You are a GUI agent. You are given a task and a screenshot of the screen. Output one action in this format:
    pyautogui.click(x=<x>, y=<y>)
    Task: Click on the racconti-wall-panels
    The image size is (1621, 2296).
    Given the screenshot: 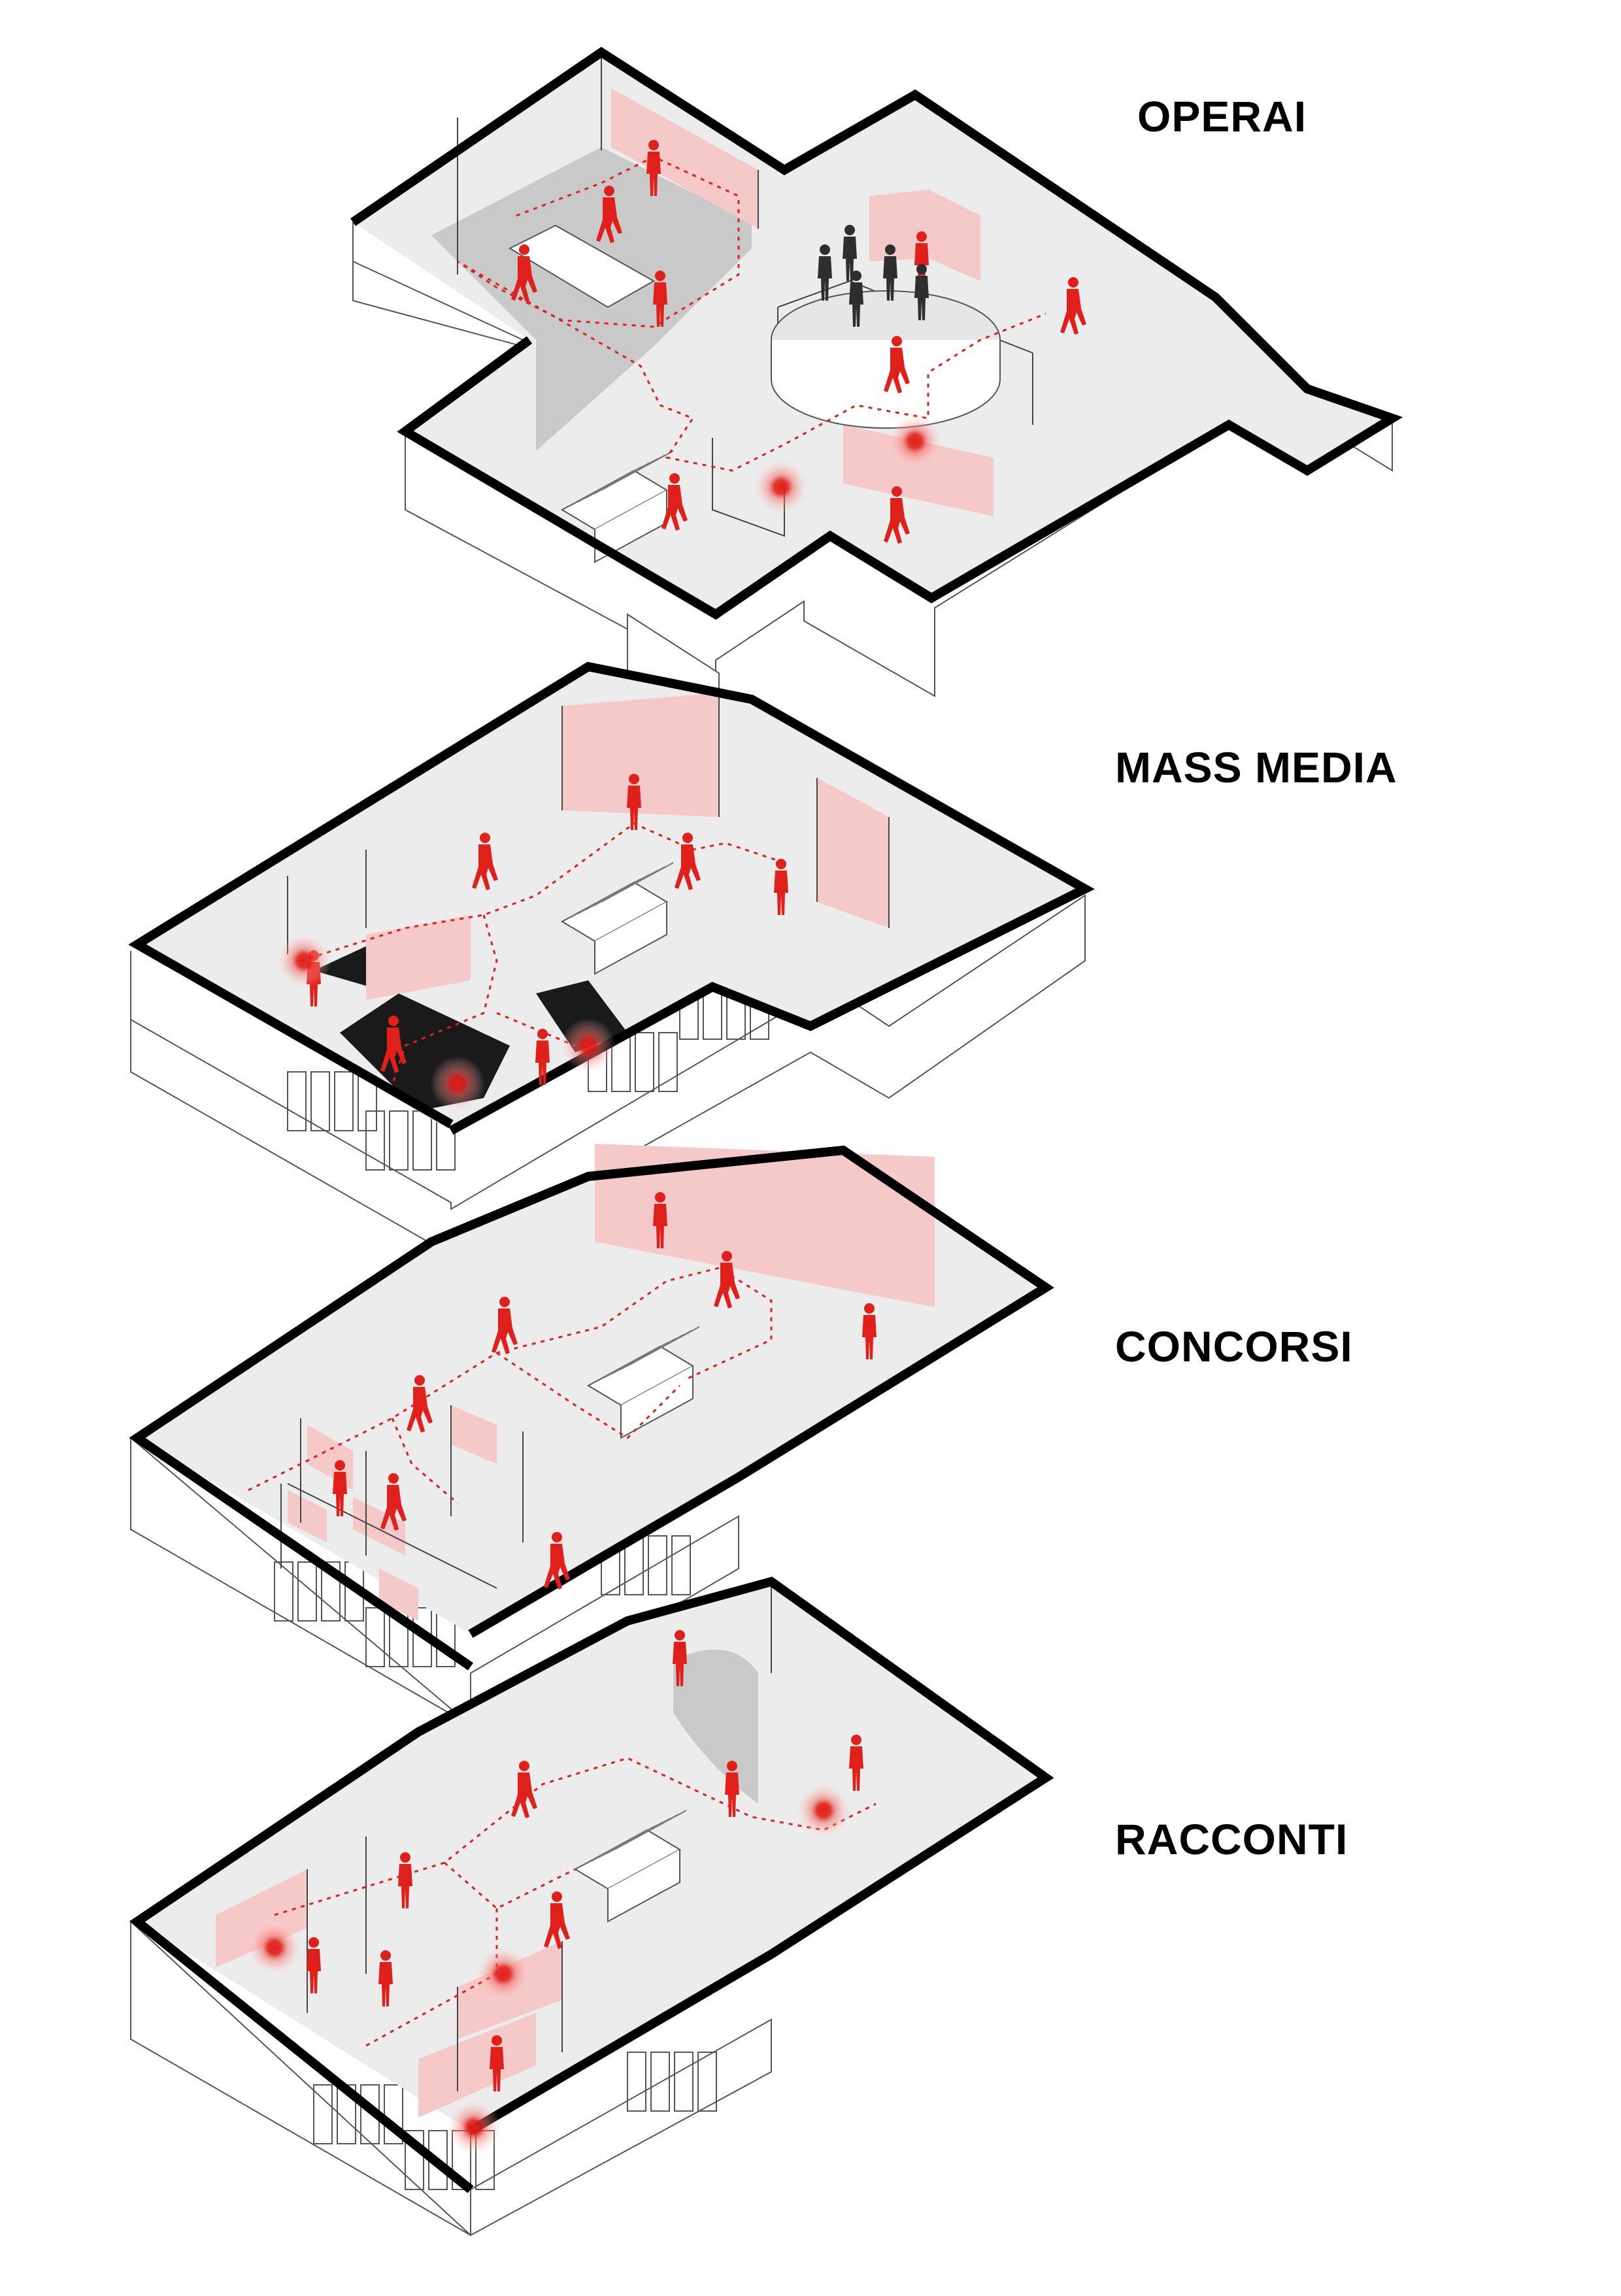 What is the action you would take?
    pyautogui.click(x=389, y=1993)
    